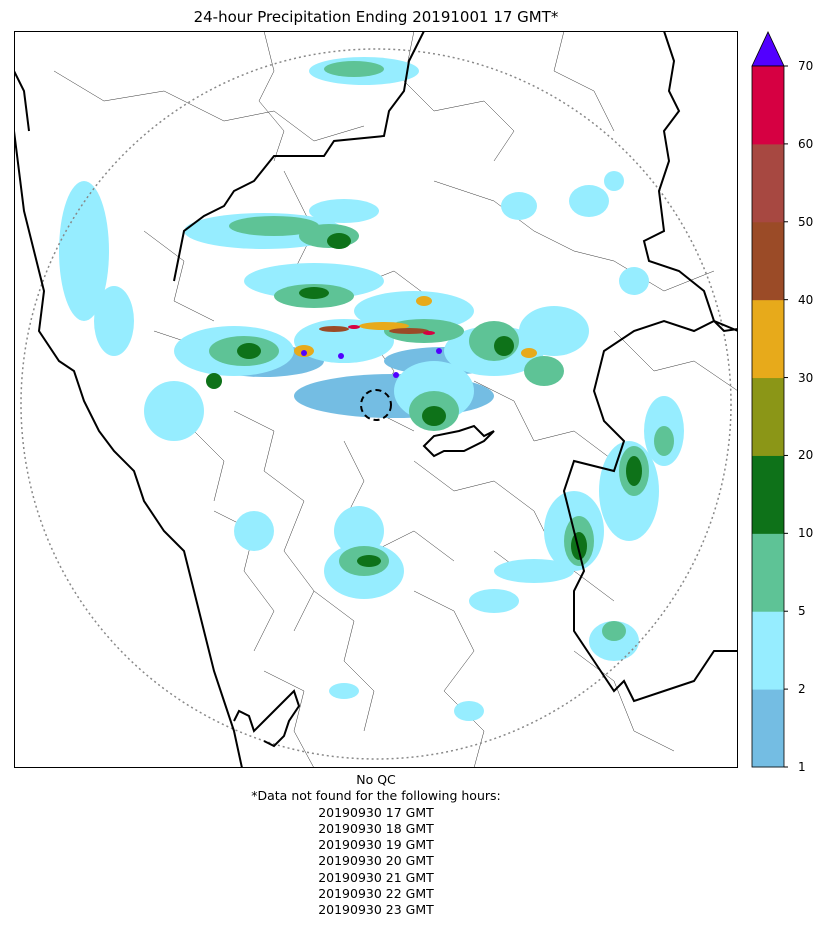  I want to click on missing-hour: 20190930 17 GMT, so click(376, 812).